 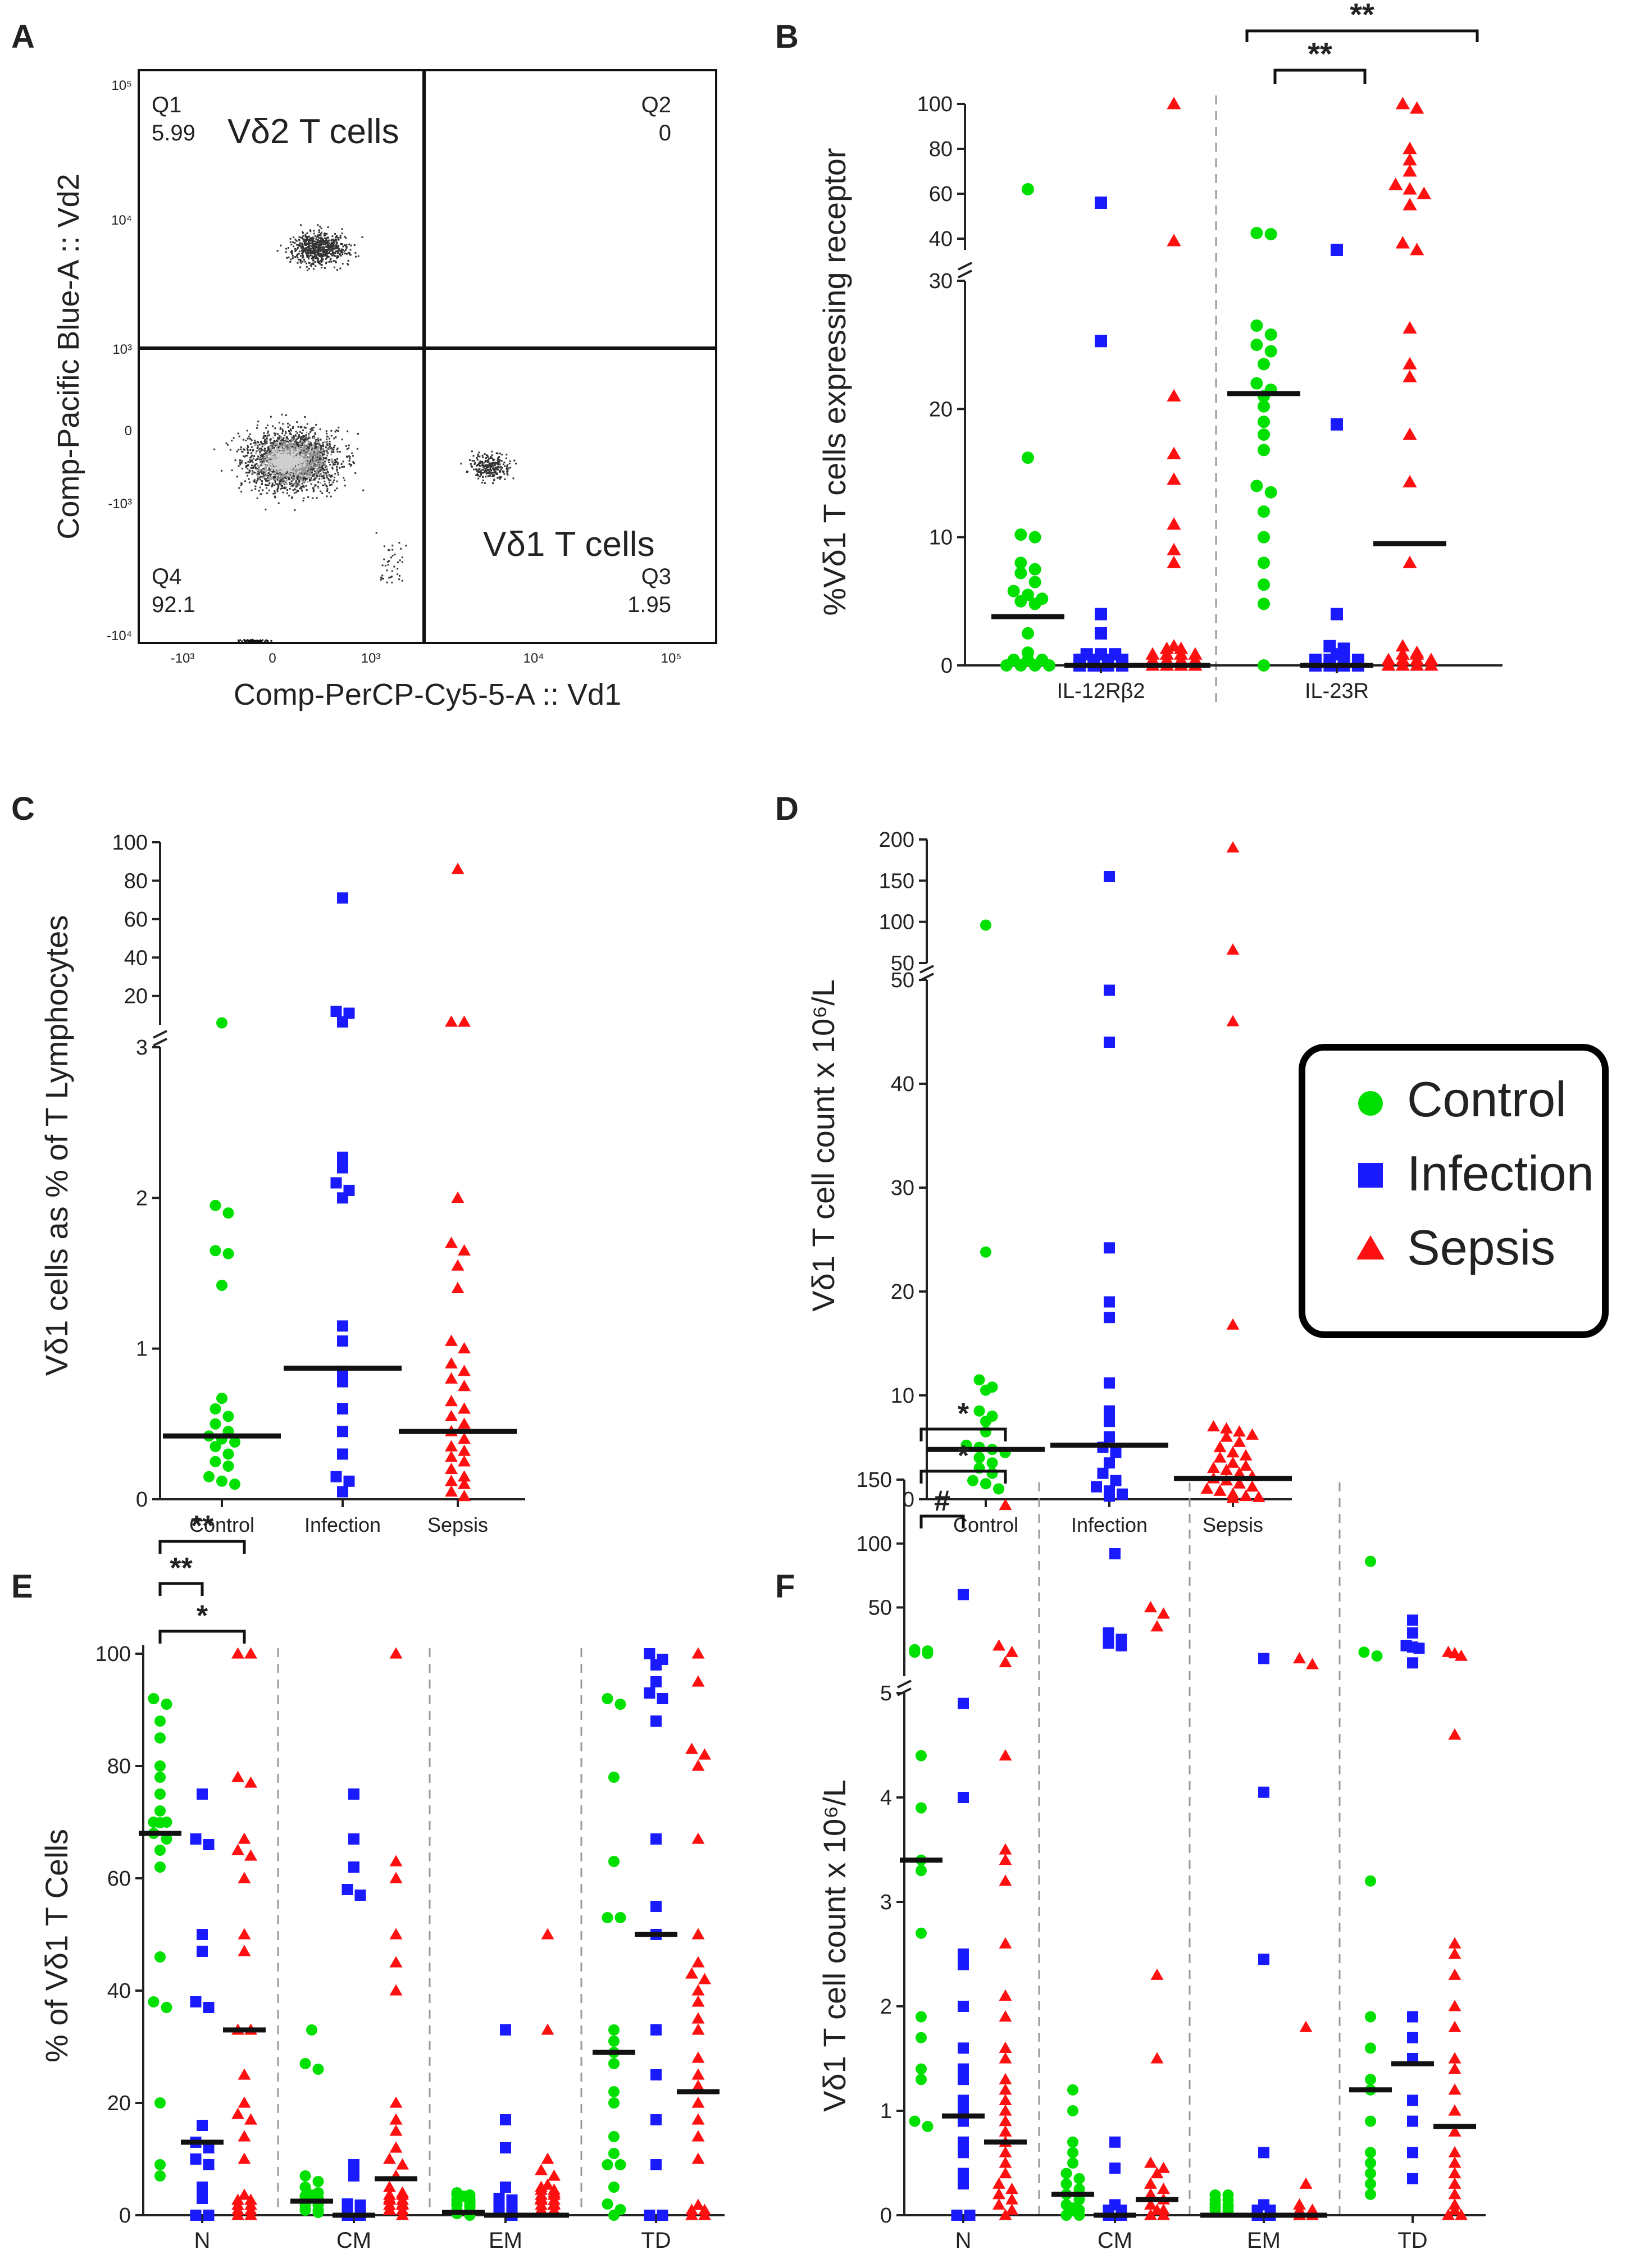 What do you see at coordinates (941, 538) in the screenshot?
I see `y-tick-label: 10` at bounding box center [941, 538].